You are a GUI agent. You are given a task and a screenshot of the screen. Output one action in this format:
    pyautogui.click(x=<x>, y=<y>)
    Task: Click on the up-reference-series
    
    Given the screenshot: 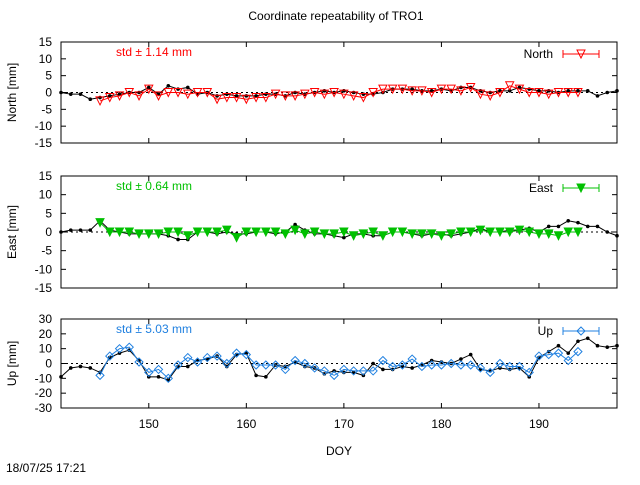 What is the action you would take?
    pyautogui.click(x=339, y=359)
    